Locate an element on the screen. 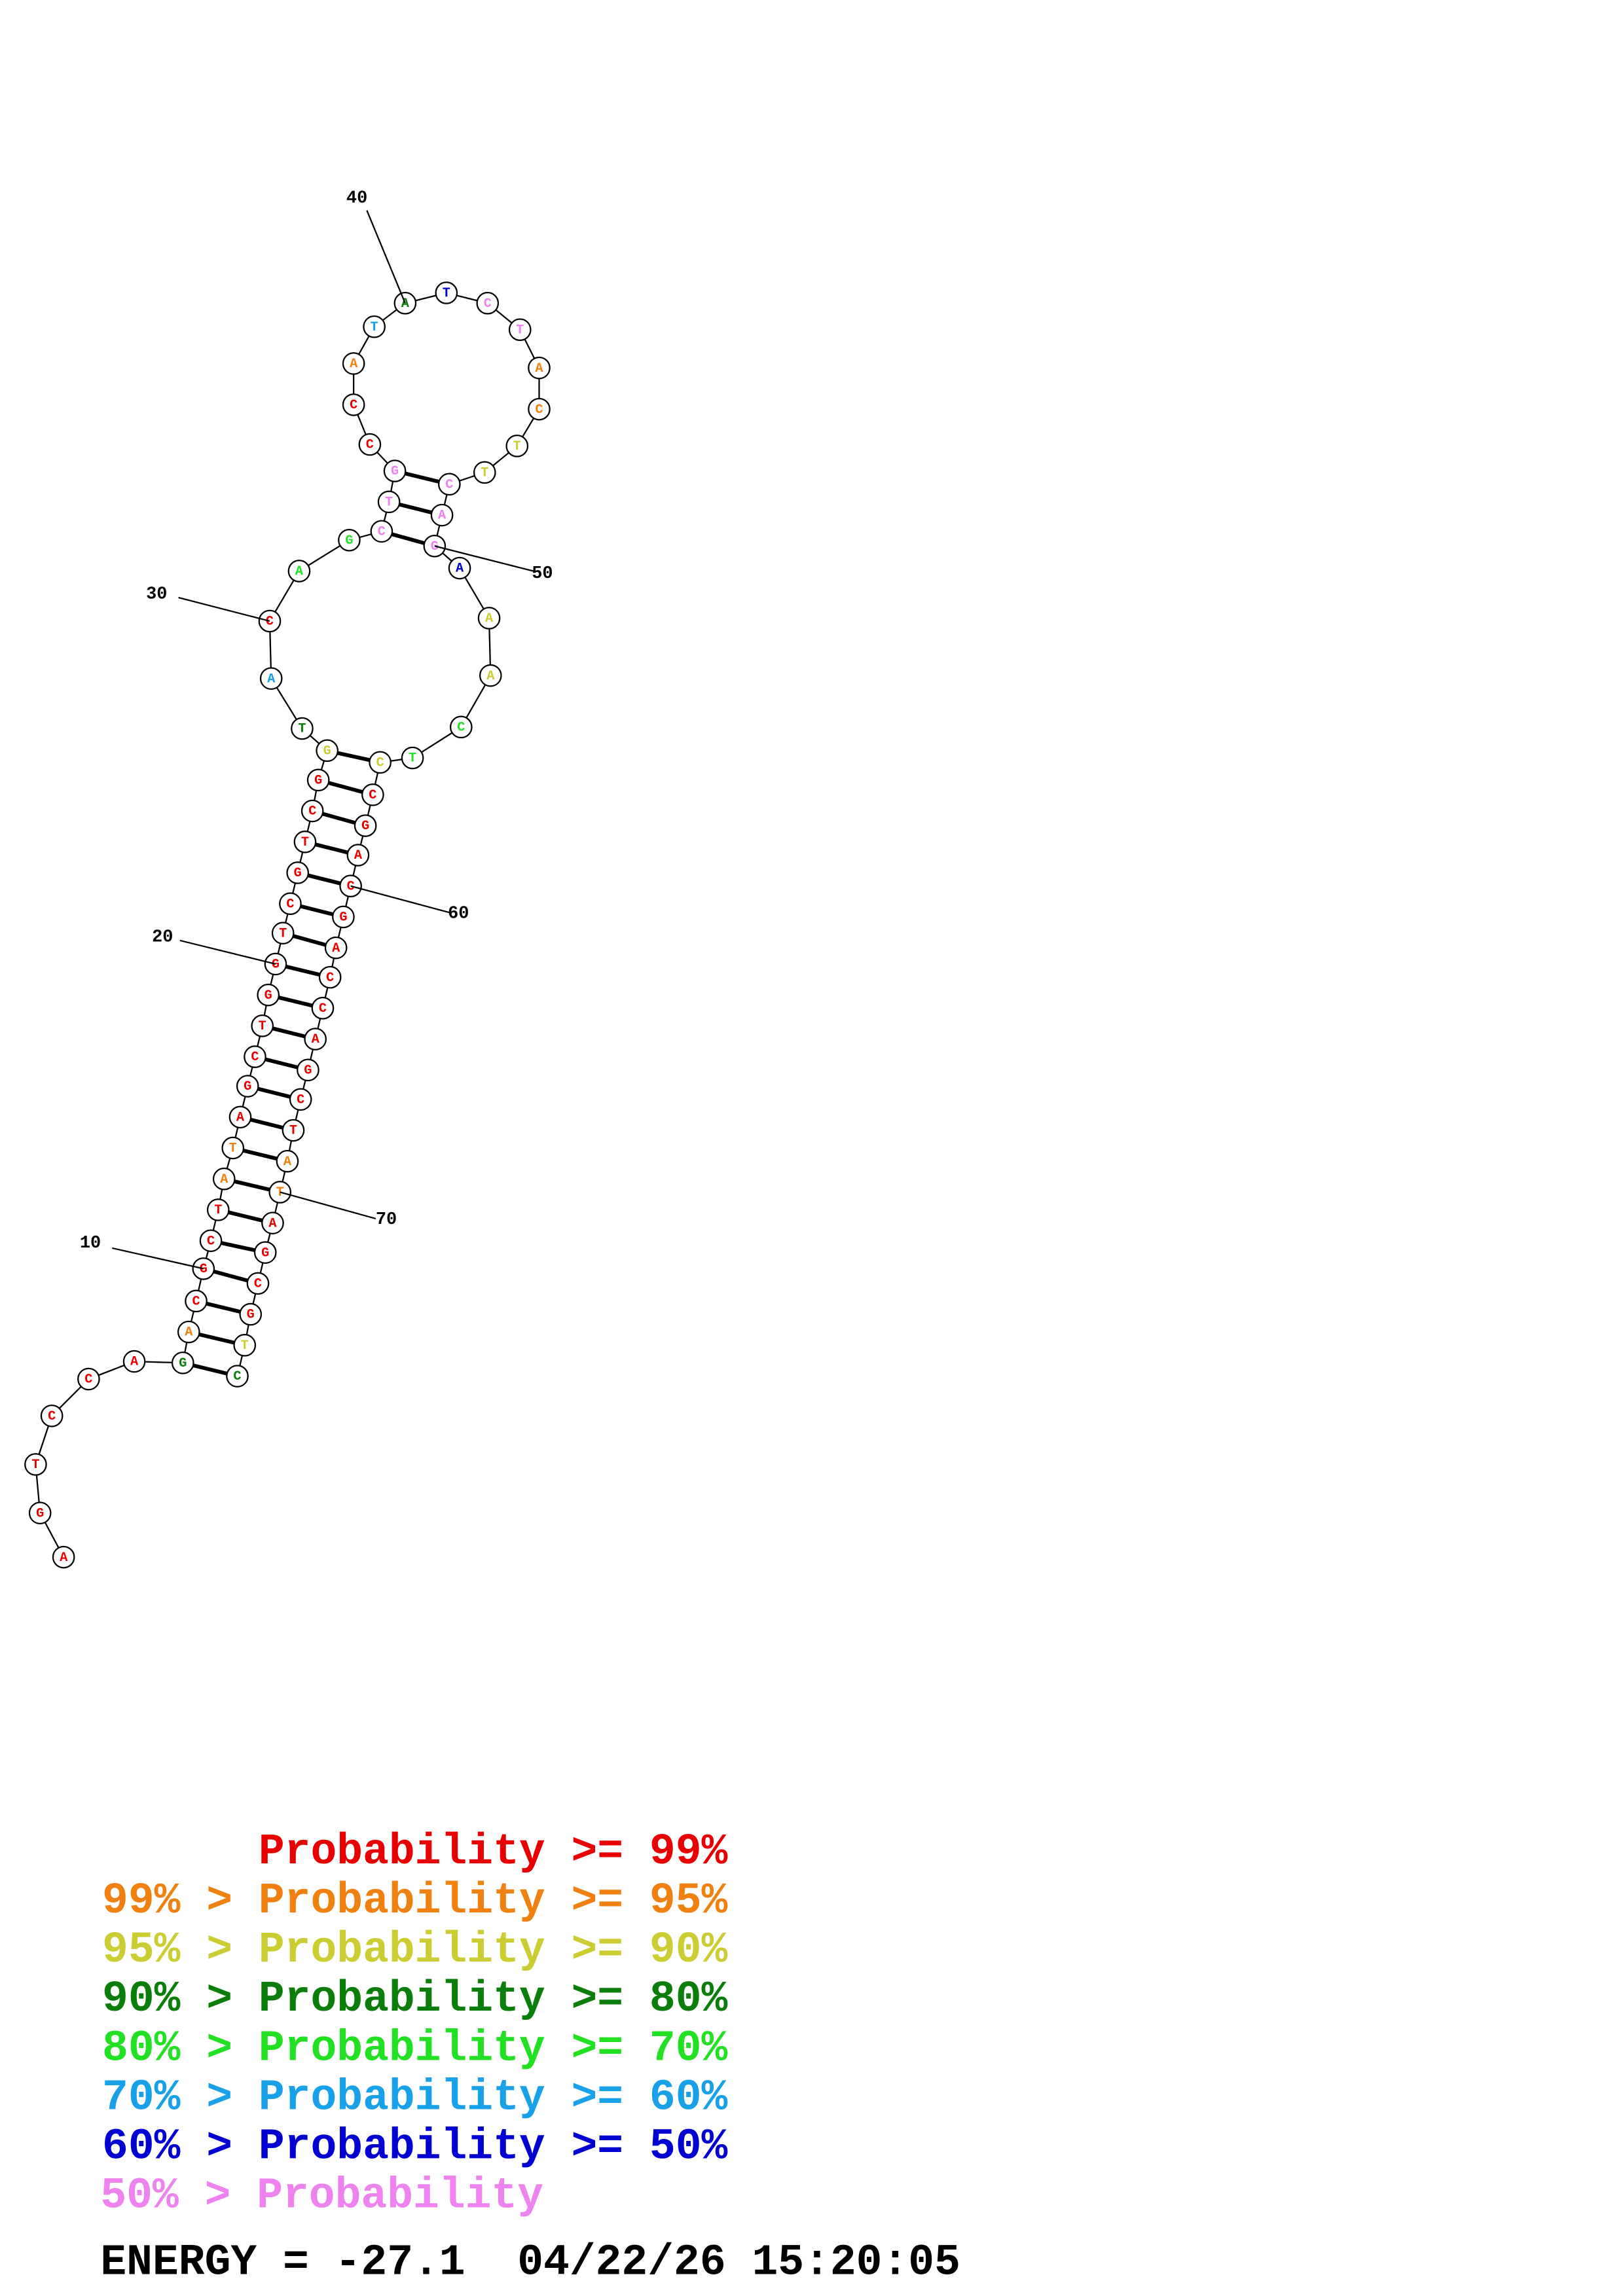 The height and width of the screenshot is (2296, 1623). position-label: 70 is located at coordinates (386, 1220).